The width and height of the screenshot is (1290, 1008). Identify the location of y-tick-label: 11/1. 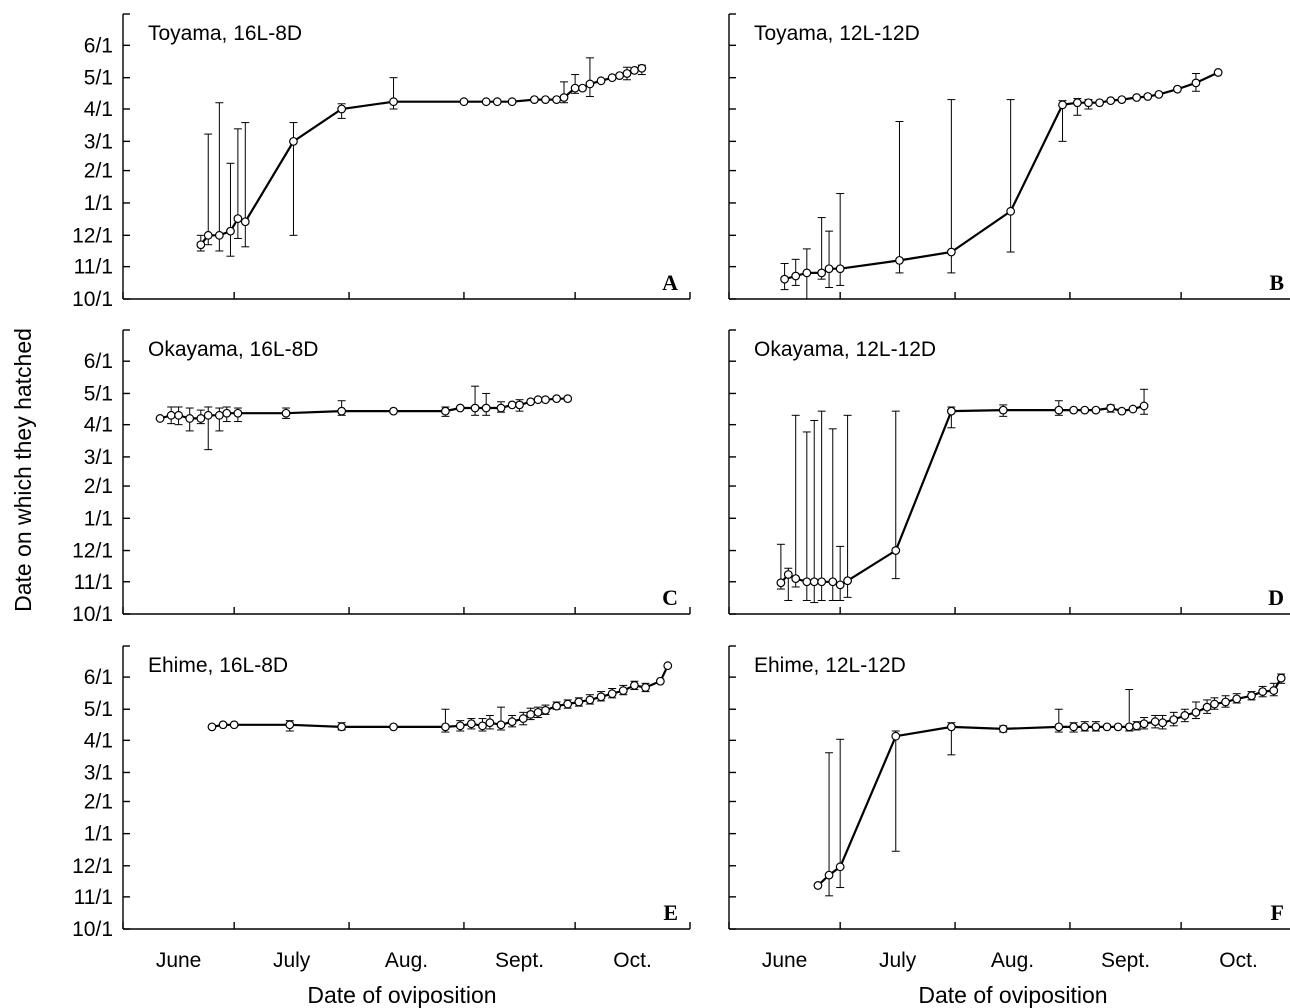
(93, 897).